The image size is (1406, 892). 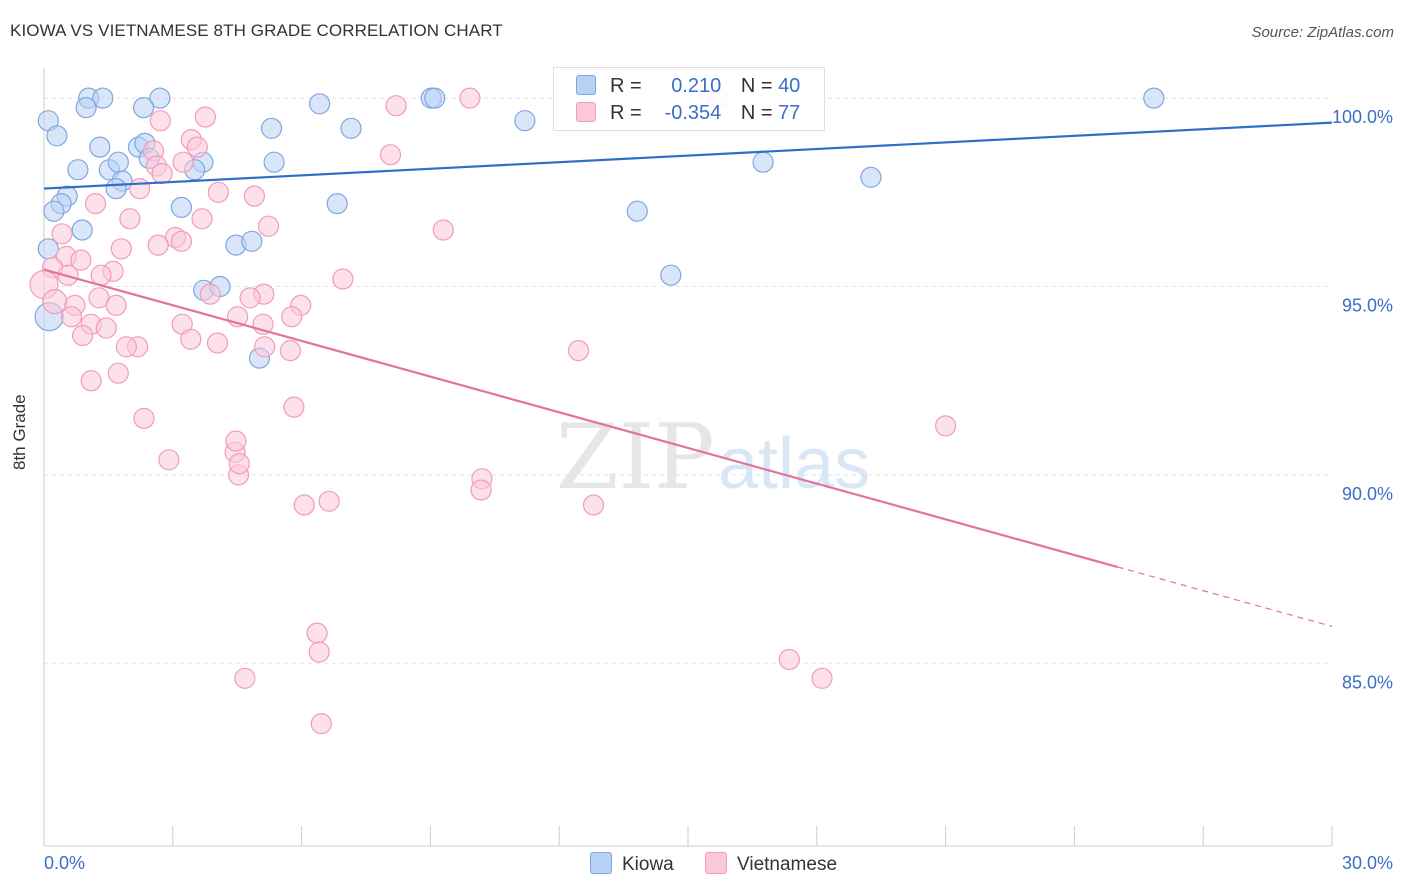 I want to click on y-axis-label: 8th Grade, so click(x=19, y=432).